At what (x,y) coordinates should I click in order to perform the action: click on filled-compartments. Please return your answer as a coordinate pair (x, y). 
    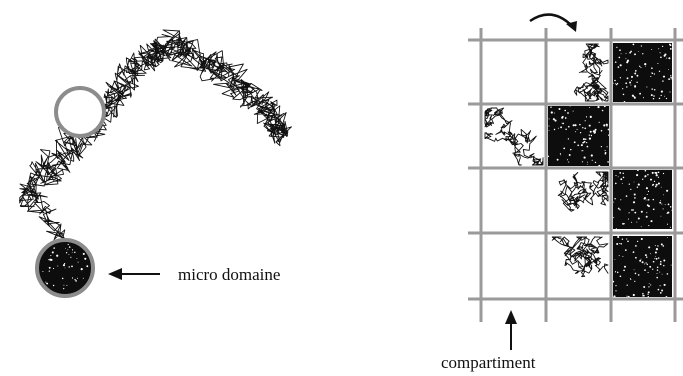
    Looking at the image, I should click on (610, 170).